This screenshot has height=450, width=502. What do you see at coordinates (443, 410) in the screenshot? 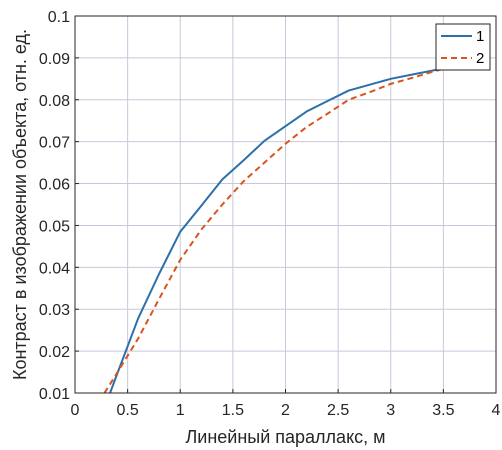
I see `x-tick-label: 3.5` at bounding box center [443, 410].